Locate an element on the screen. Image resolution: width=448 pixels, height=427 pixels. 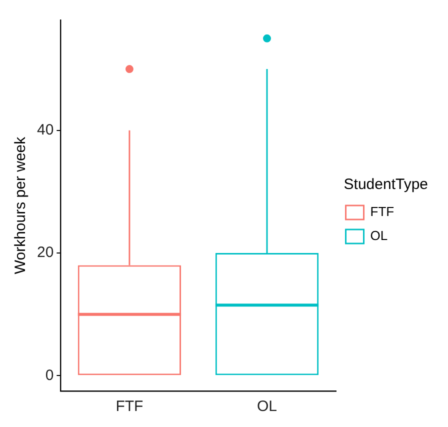
legend-title: StudentType is located at coordinates (386, 185).